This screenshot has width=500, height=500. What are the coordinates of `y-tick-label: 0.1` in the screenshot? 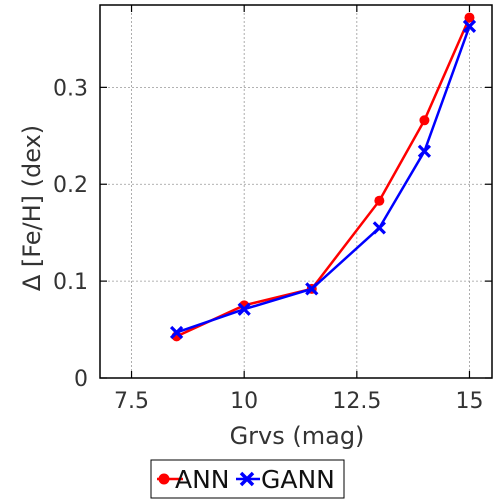 It's located at (70, 282).